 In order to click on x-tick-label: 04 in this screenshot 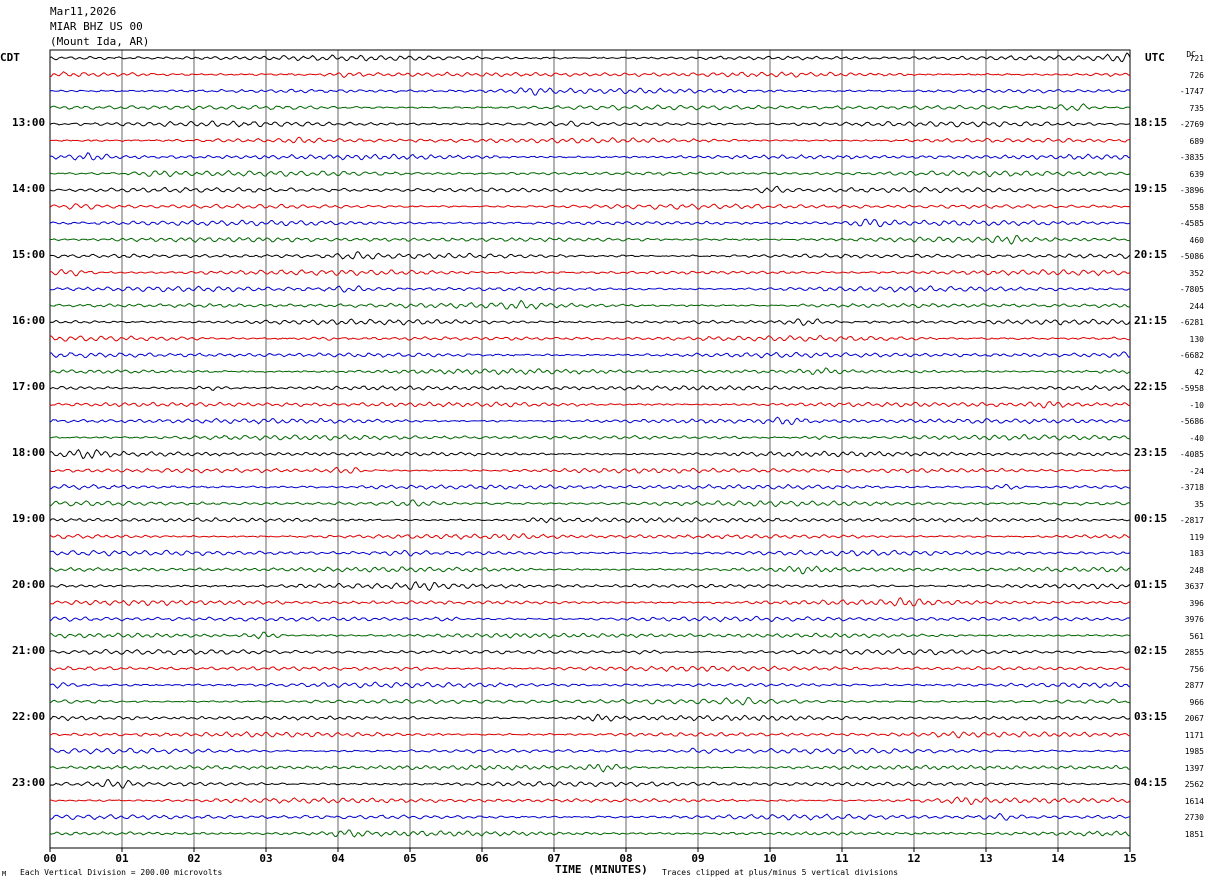, I will do `click(338, 858)`.